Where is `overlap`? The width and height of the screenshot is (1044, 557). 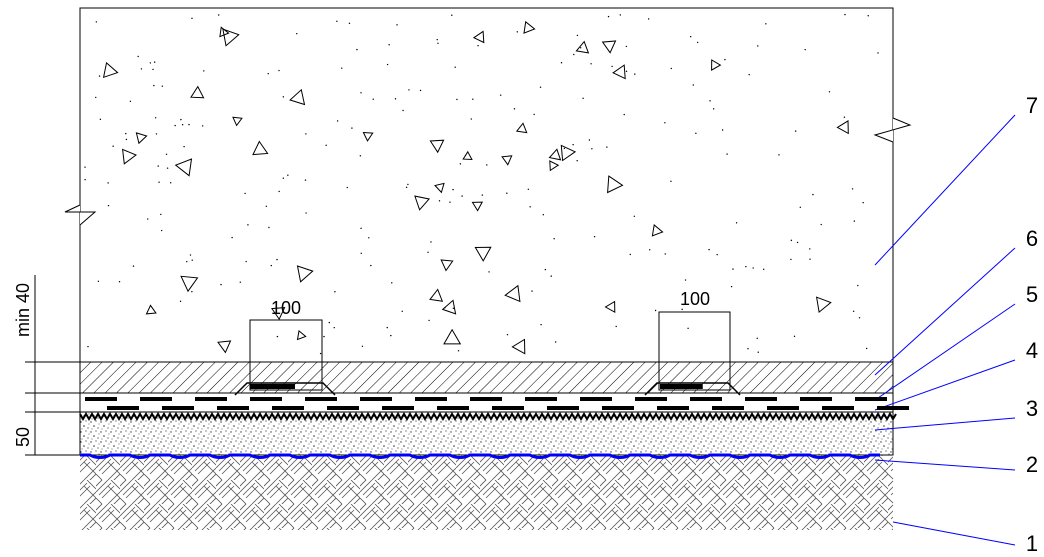 overlap is located at coordinates (692, 389).